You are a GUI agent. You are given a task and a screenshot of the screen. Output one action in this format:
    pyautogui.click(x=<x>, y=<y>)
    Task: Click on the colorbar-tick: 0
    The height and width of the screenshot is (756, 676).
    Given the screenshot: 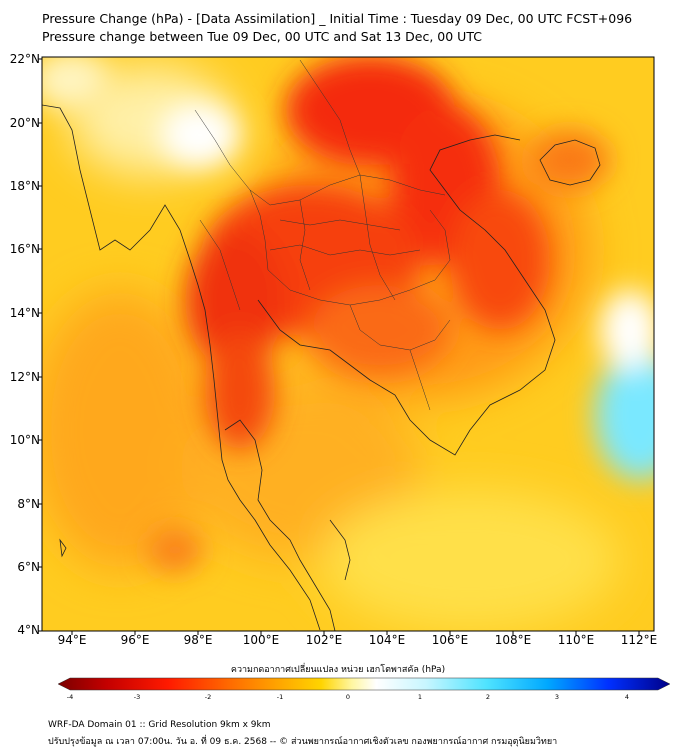 What is the action you would take?
    pyautogui.click(x=348, y=697)
    